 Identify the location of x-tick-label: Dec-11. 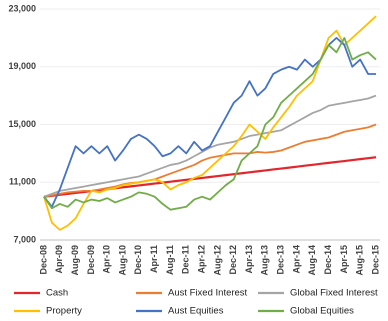
(186, 259).